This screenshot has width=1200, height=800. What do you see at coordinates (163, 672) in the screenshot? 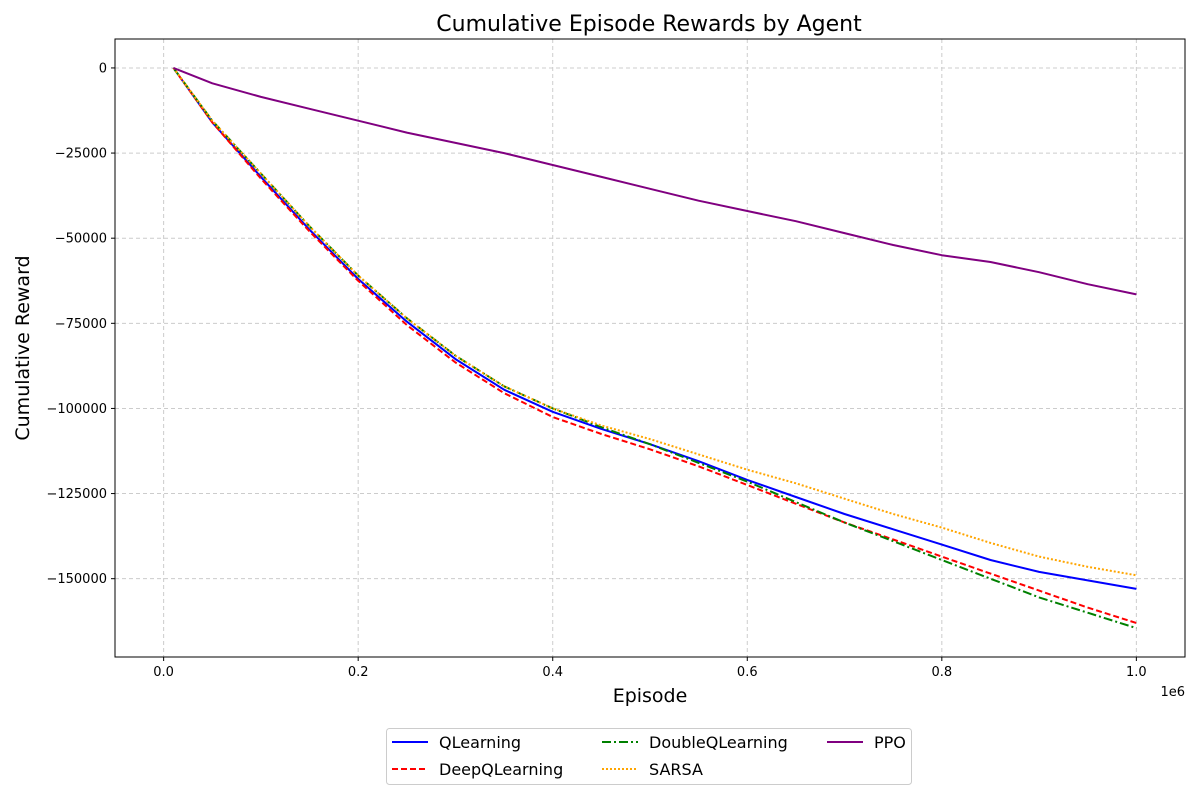
I see `x-tick-label: 0.0` at bounding box center [163, 672].